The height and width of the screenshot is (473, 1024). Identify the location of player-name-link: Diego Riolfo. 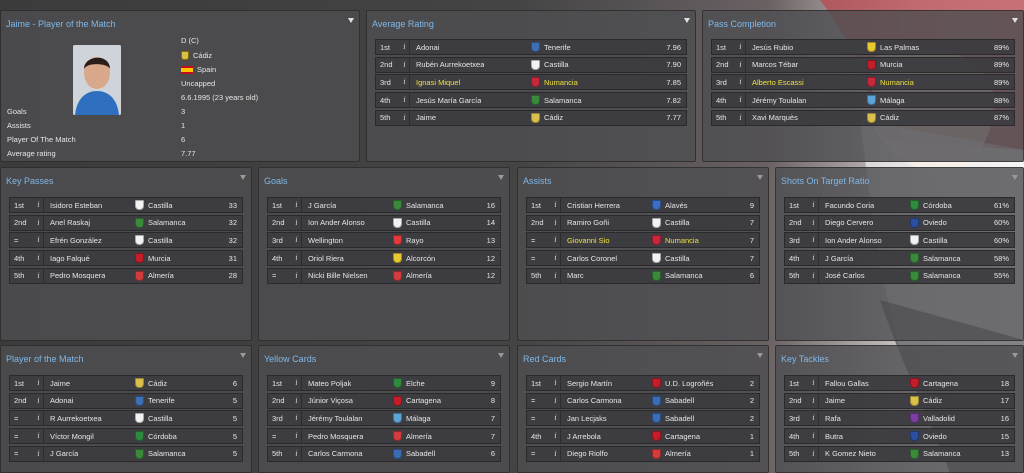
(587, 454).